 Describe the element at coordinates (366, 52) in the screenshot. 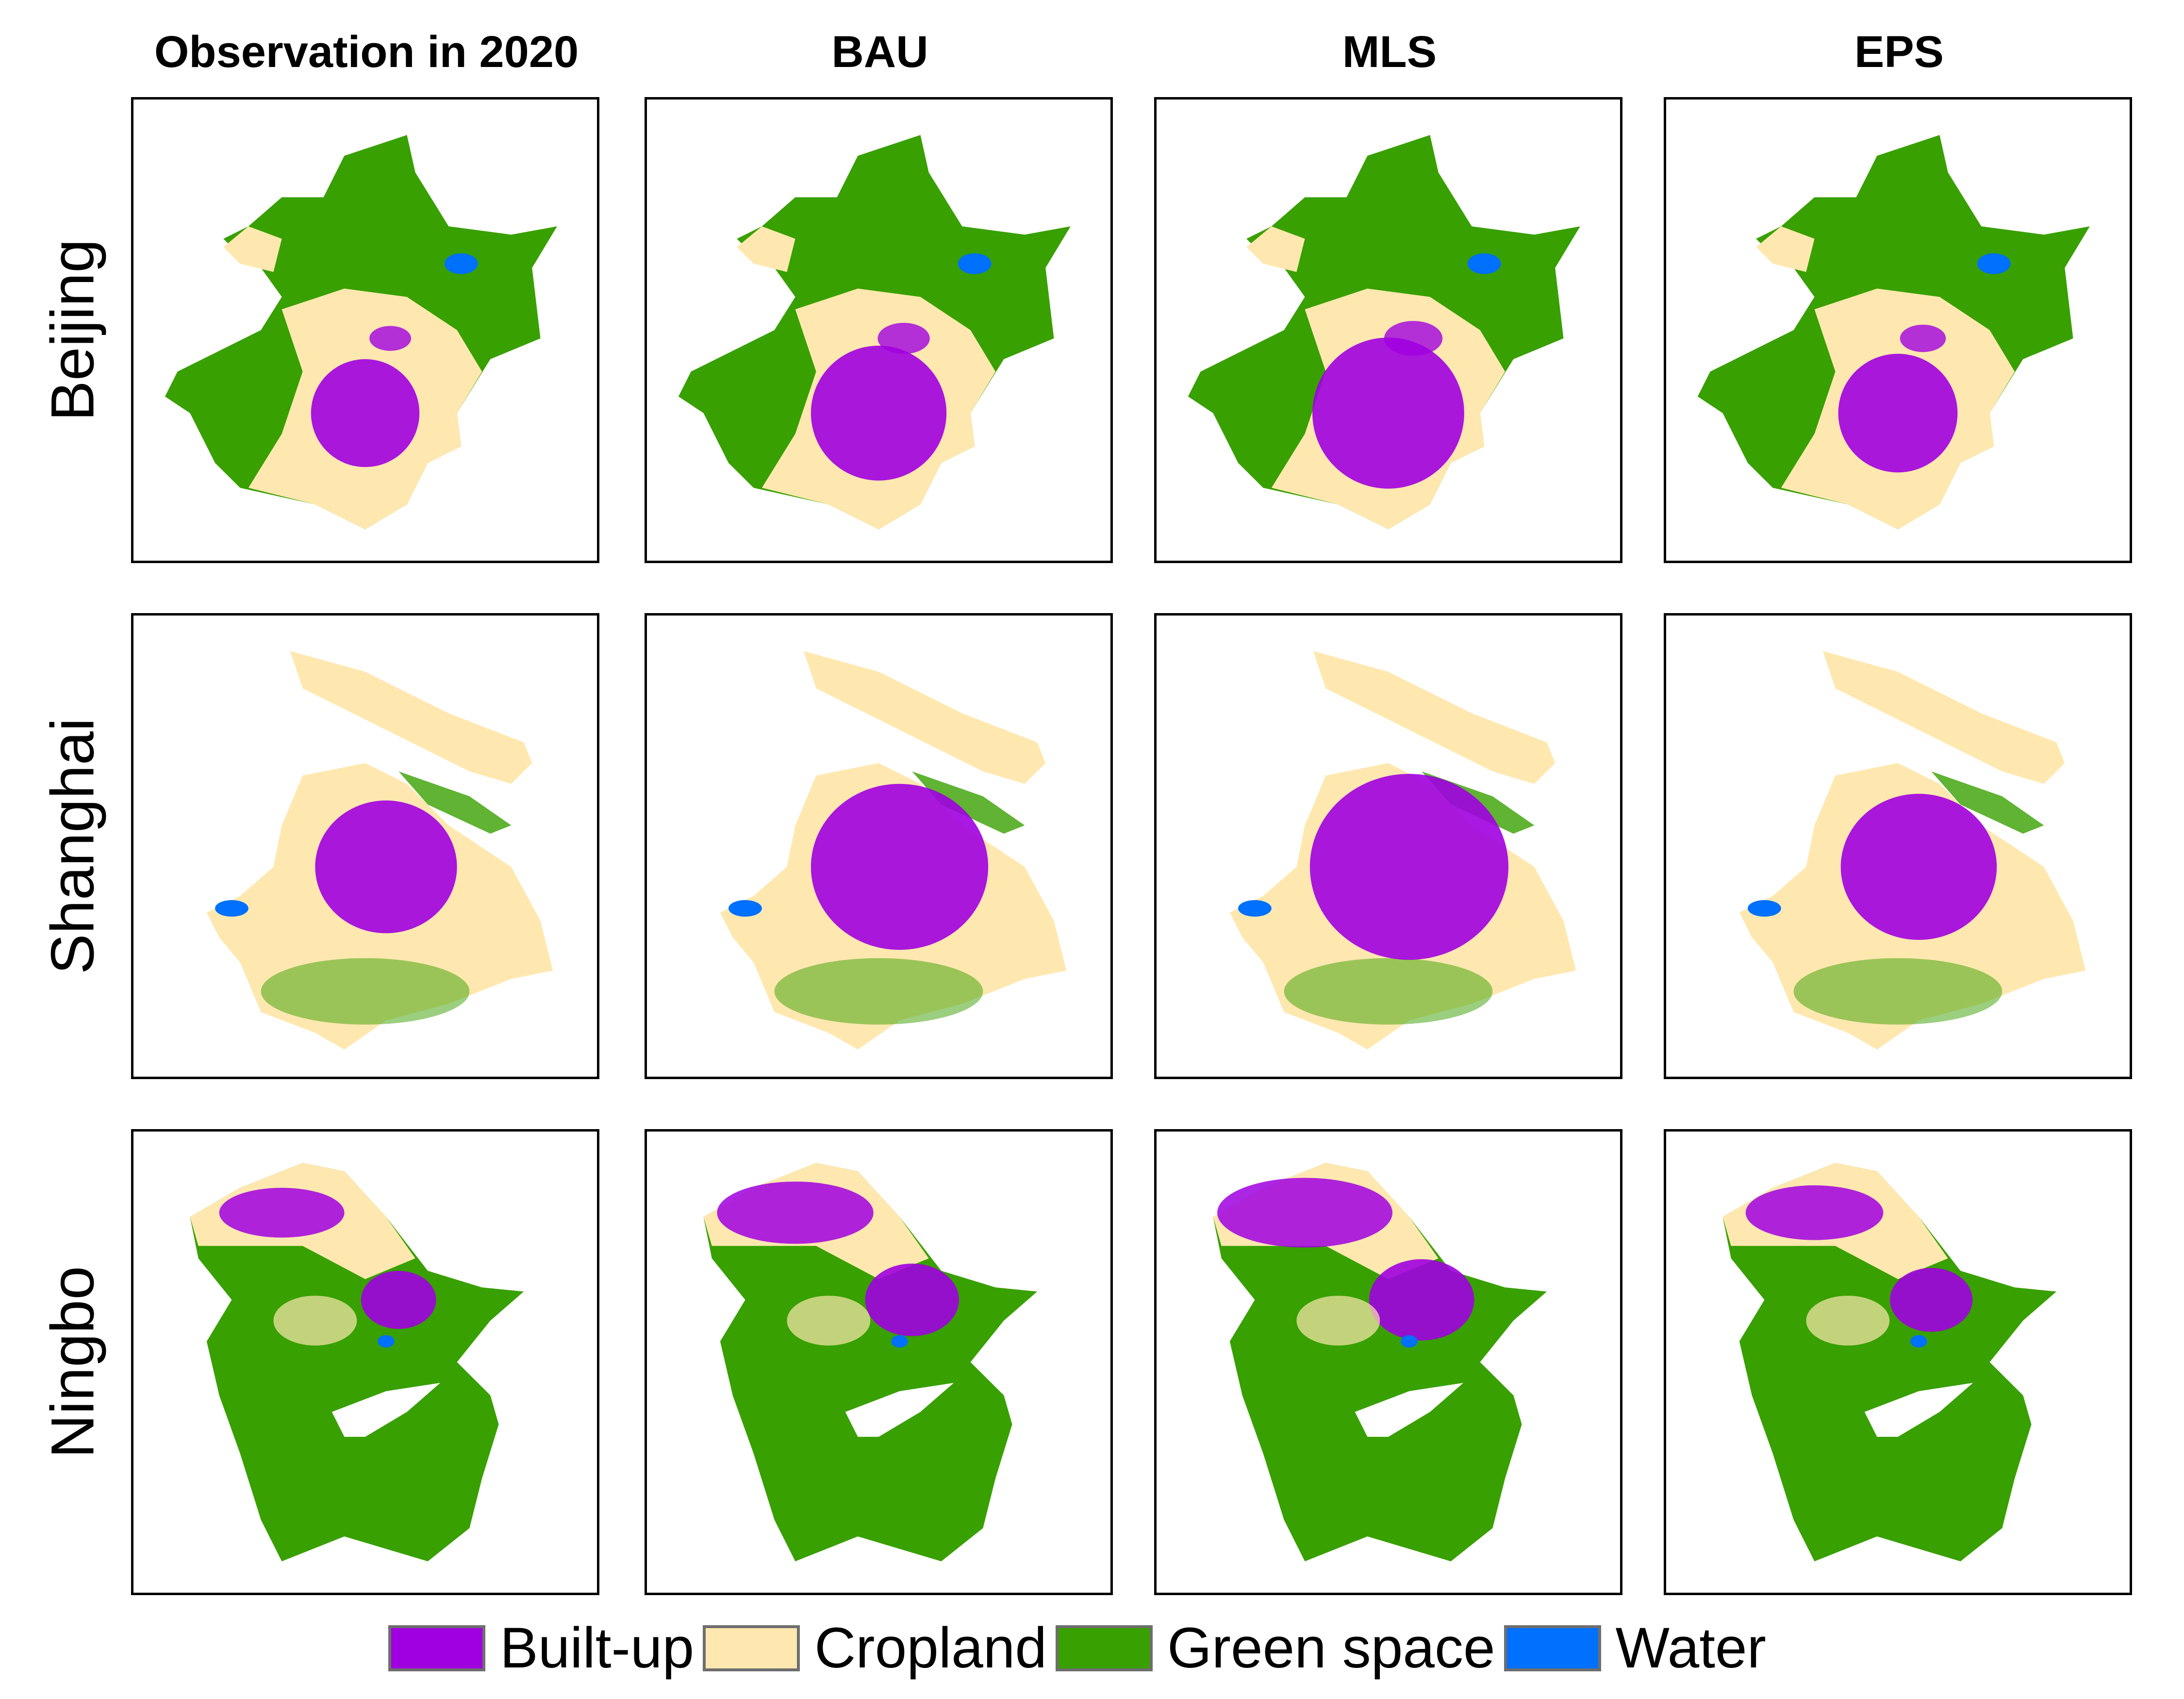

I see `column-title: Observation in 2020` at that location.